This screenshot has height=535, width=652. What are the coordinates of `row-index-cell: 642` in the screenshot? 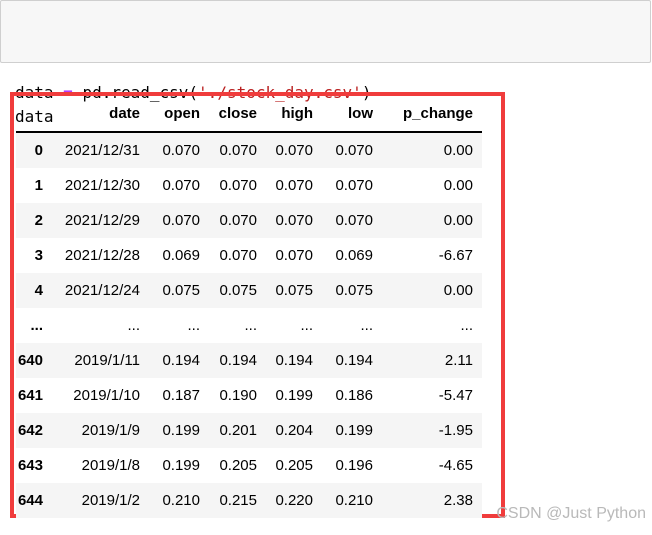 It's located at (30, 430).